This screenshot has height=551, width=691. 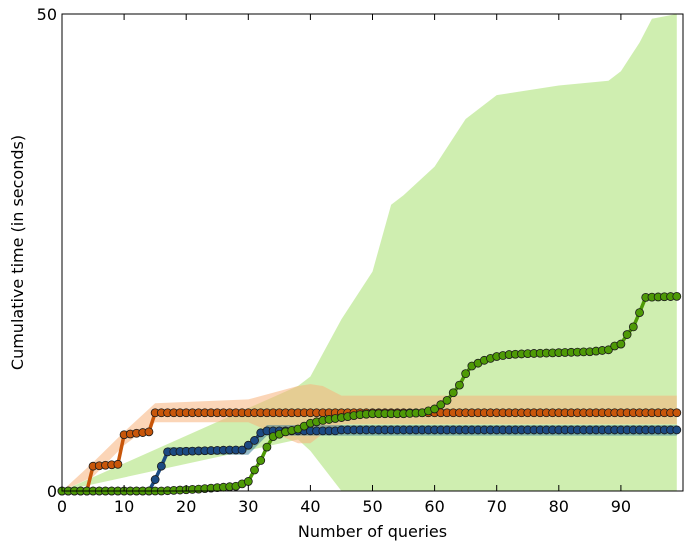 I want to click on x-tick-label: 90, so click(x=621, y=506).